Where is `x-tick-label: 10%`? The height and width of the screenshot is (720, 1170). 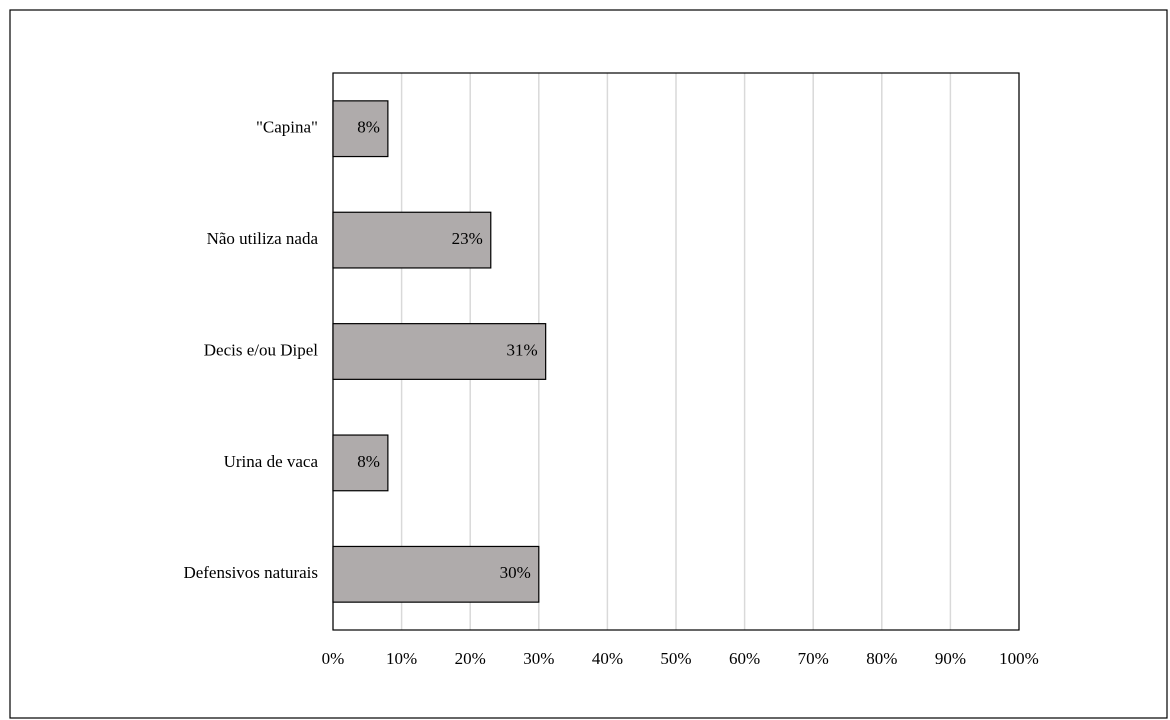
x-tick-label: 10% is located at coordinates (401, 658).